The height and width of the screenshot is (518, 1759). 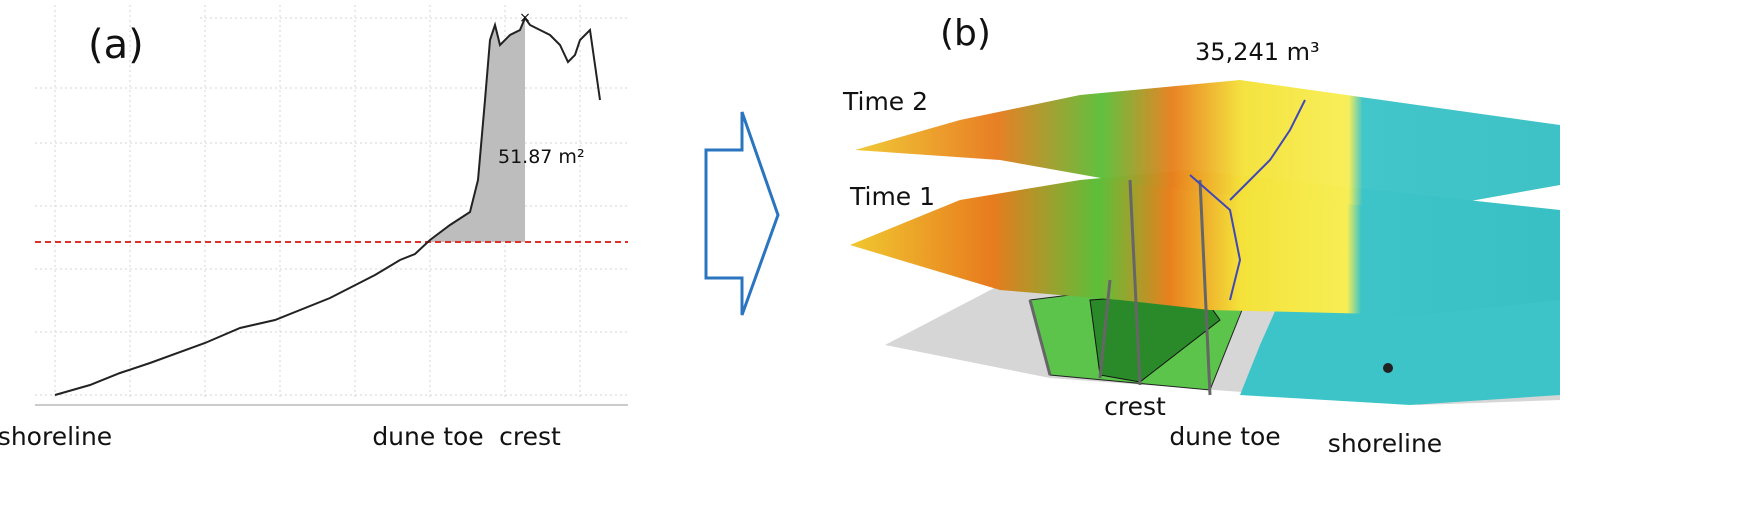 I want to click on base-cyan, so click(x=1400, y=348).